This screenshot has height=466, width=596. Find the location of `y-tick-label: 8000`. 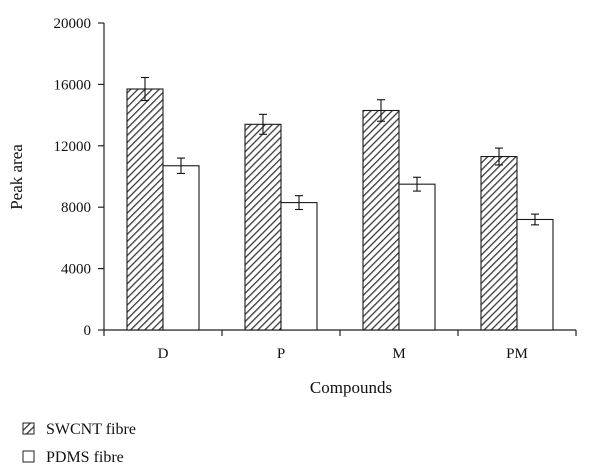

y-tick-label: 8000 is located at coordinates (76, 208).